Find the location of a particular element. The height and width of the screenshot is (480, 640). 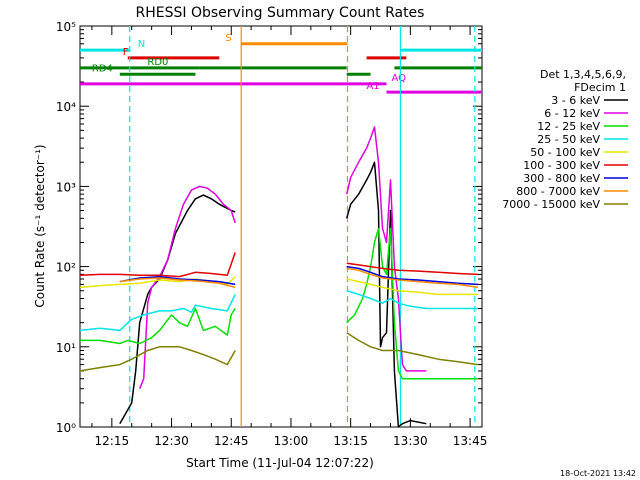

y-tick-label: 10² is located at coordinates (66, 268).